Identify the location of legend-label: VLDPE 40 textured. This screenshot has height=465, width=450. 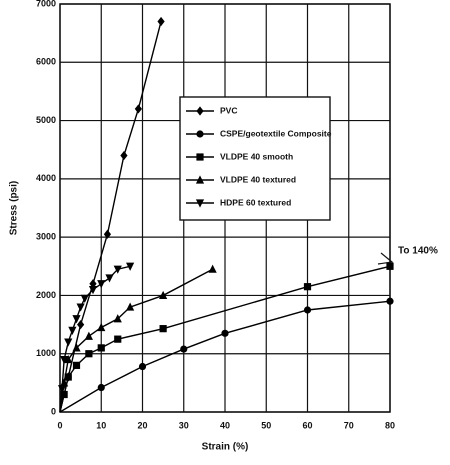
(258, 179).